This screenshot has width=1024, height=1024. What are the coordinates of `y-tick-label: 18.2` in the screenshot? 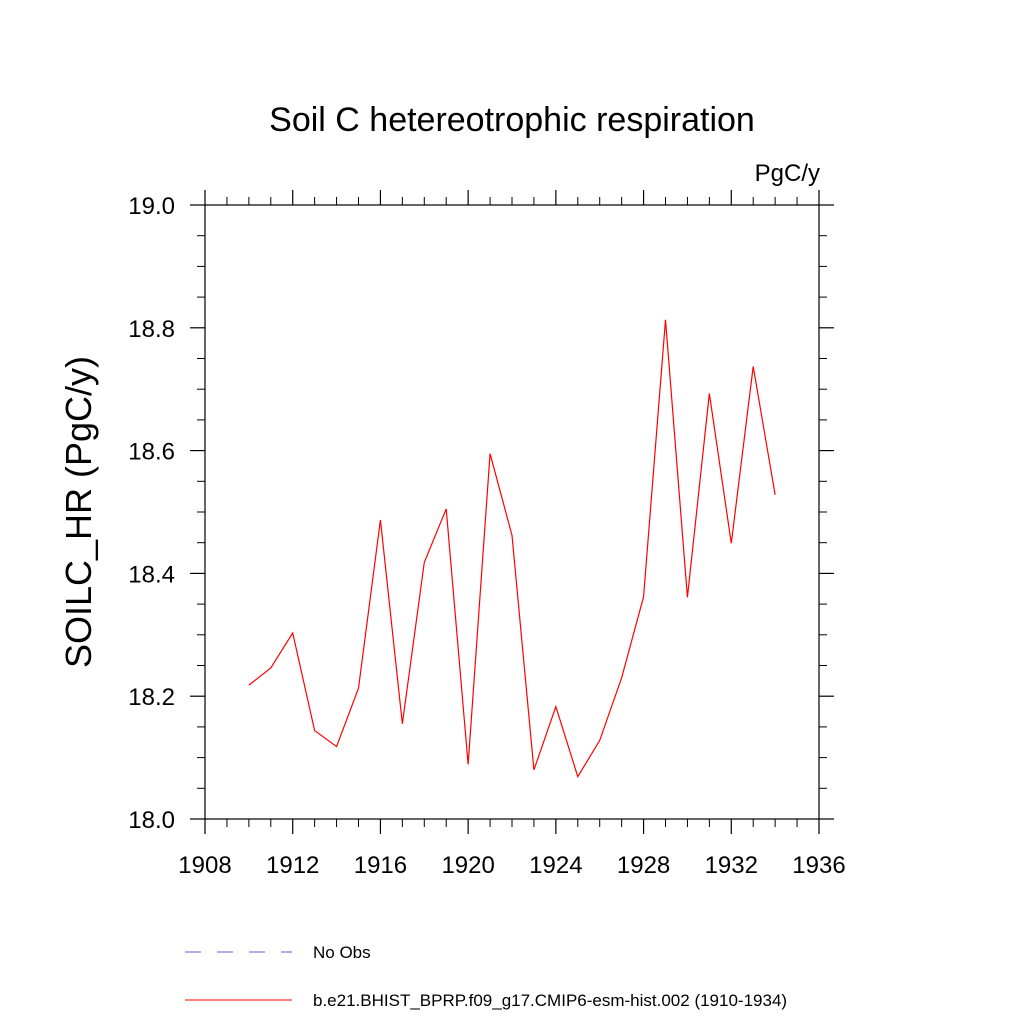 It's located at (151, 697).